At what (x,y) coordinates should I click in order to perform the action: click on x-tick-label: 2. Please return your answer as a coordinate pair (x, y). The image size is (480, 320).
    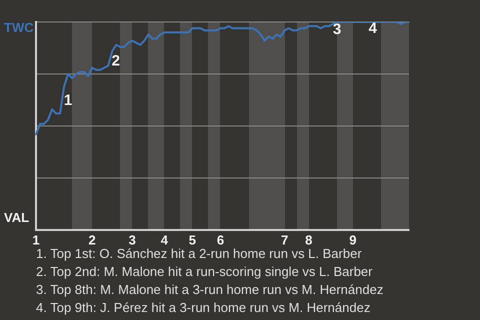
    Looking at the image, I should click on (92, 240).